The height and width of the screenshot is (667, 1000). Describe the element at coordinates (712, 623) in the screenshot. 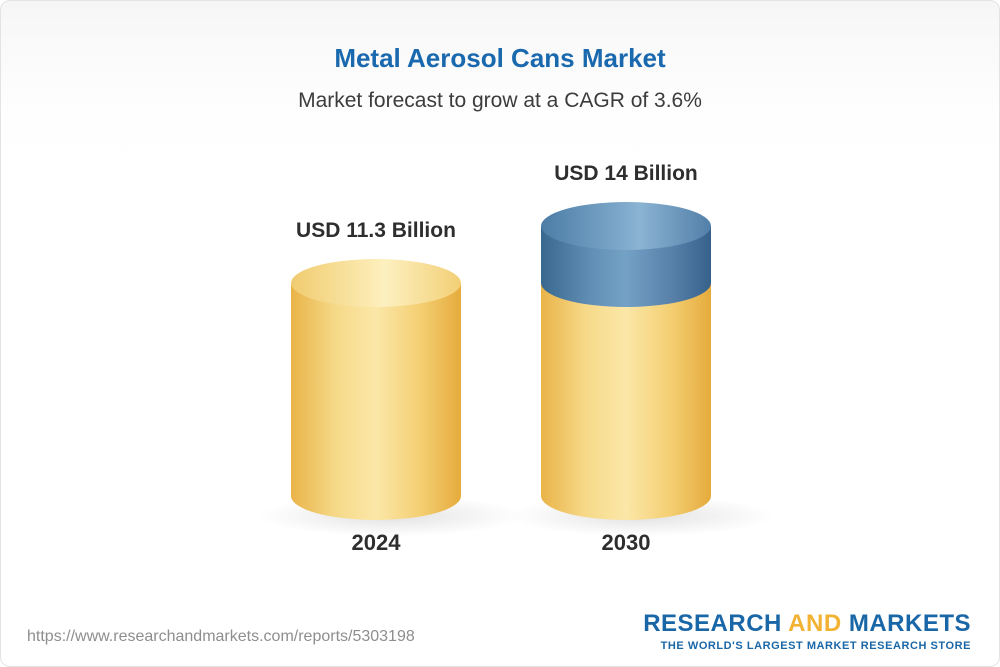

I see `logo-word-research: RESEARCH` at that location.